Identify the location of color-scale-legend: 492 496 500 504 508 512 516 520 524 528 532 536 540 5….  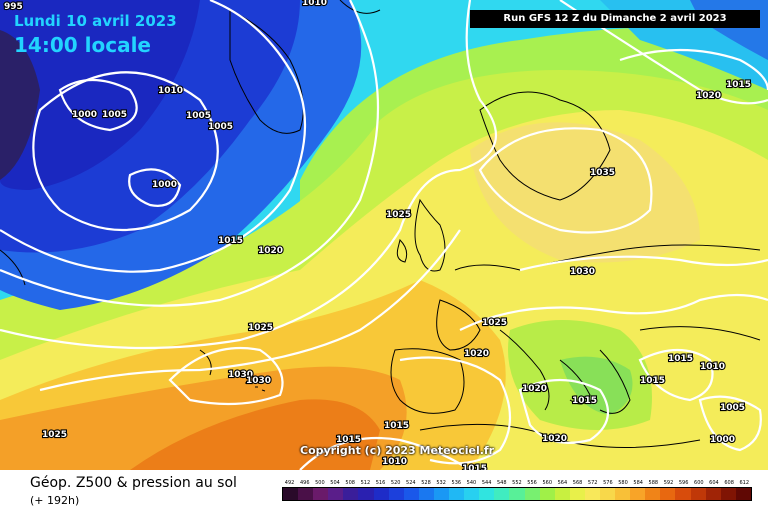
(517, 490).